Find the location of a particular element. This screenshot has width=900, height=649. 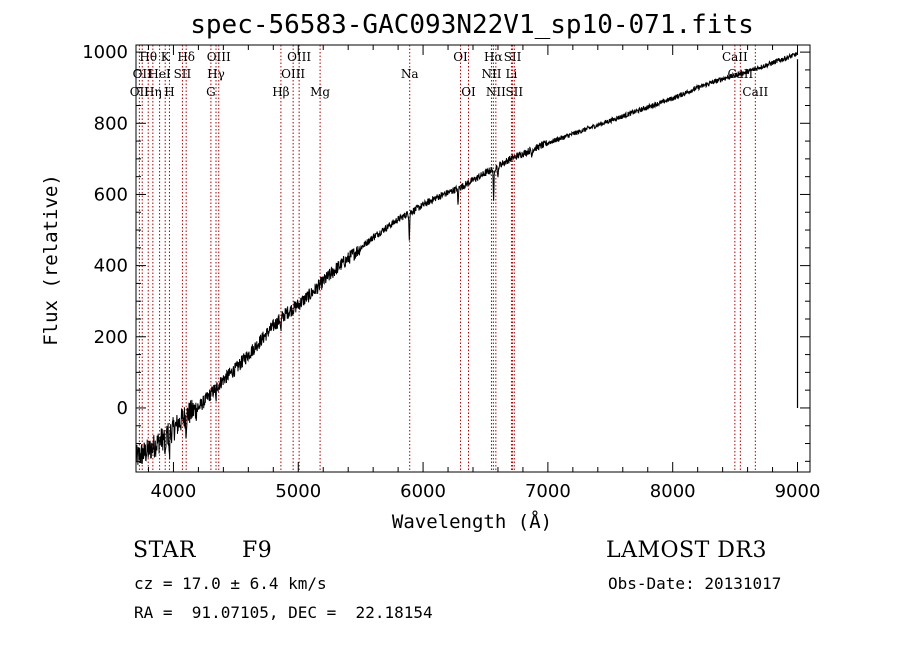

y-tick-label-1: 200 is located at coordinates (111, 337).